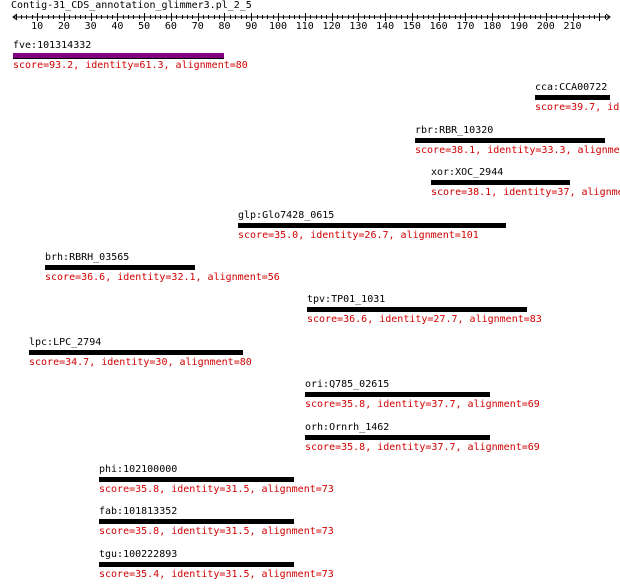  Describe the element at coordinates (138, 469) in the screenshot. I see `hit-label: phi:102100000` at that location.